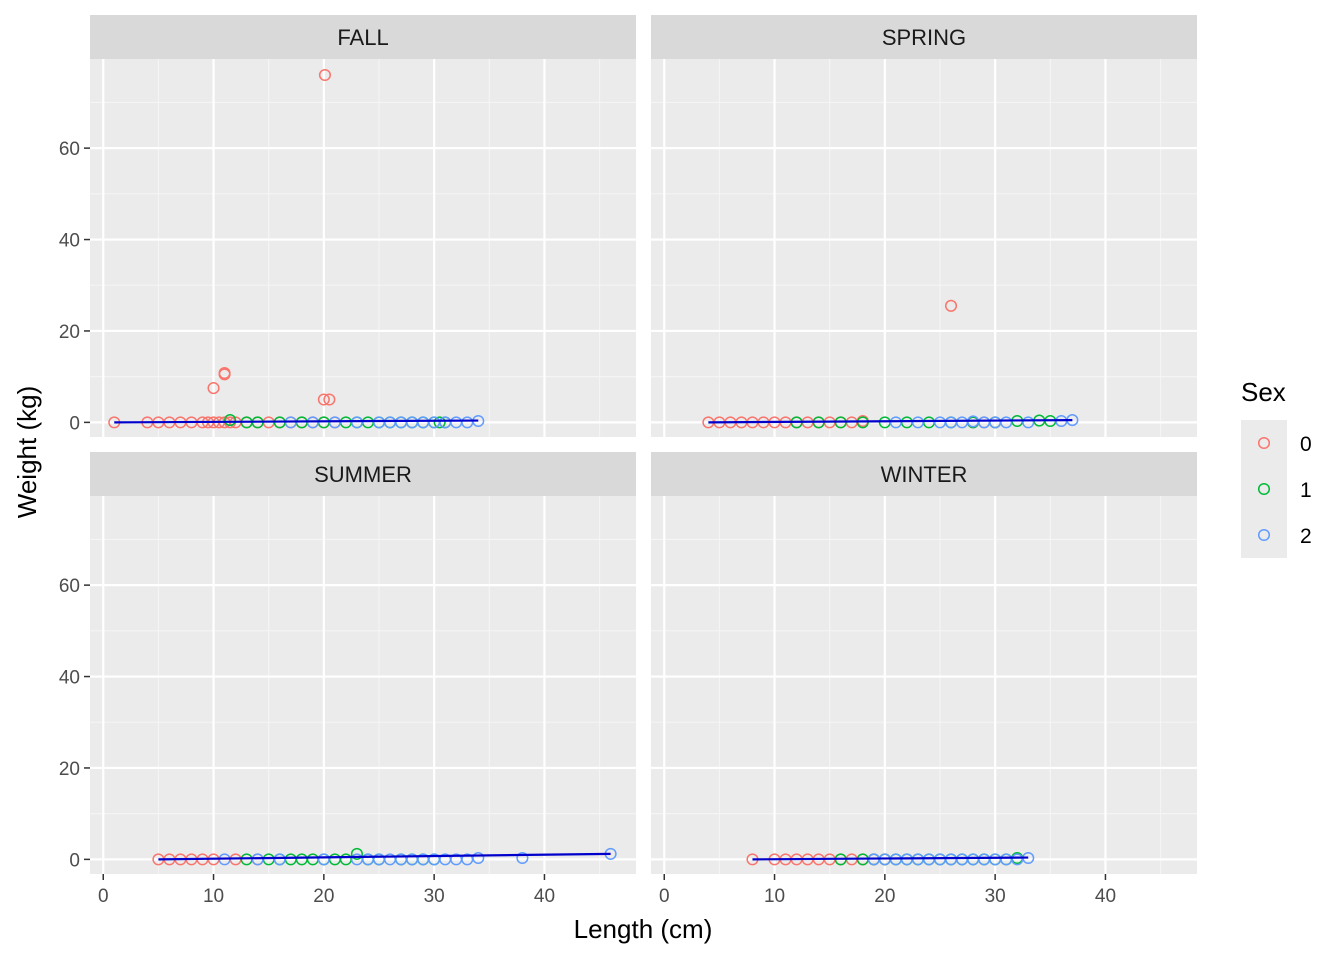 The height and width of the screenshot is (960, 1344). I want to click on legend-label-sex-2: 2, so click(1306, 536).